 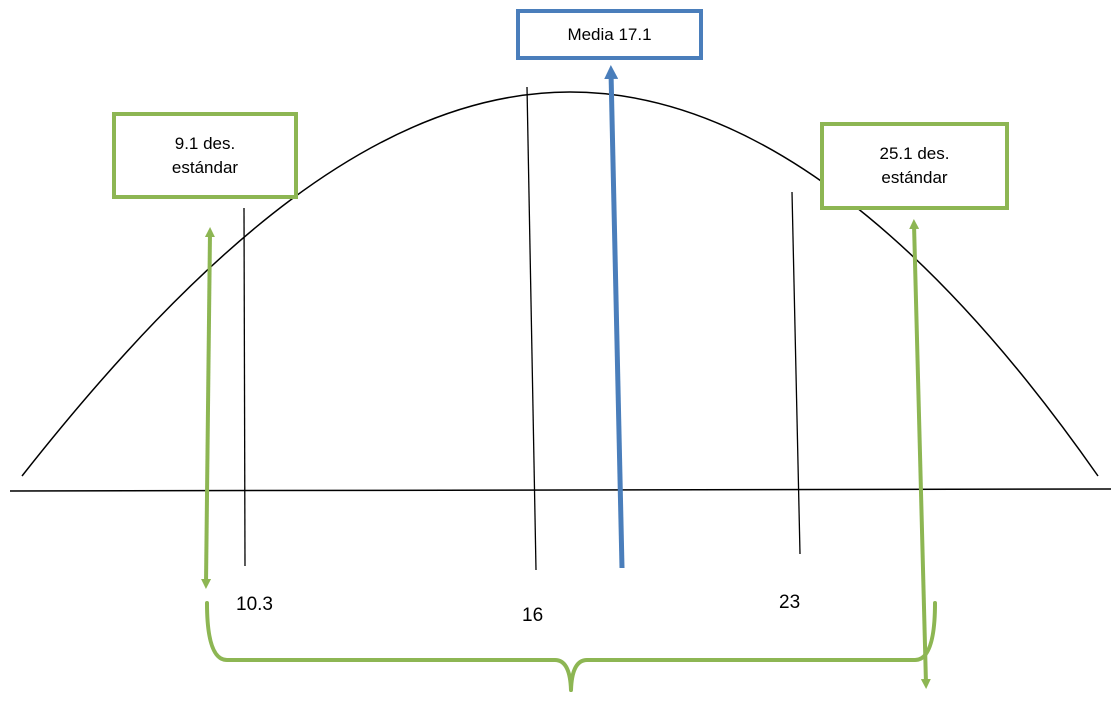 What do you see at coordinates (799, 603) in the screenshot?
I see `tick-label-23: 23` at bounding box center [799, 603].